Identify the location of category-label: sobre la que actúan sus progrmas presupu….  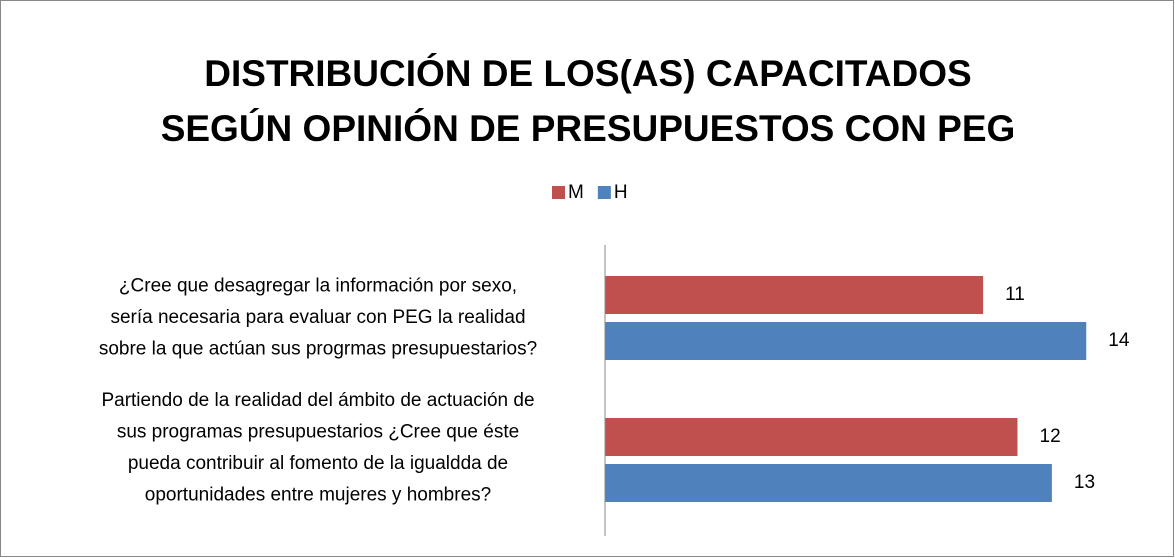
(318, 349).